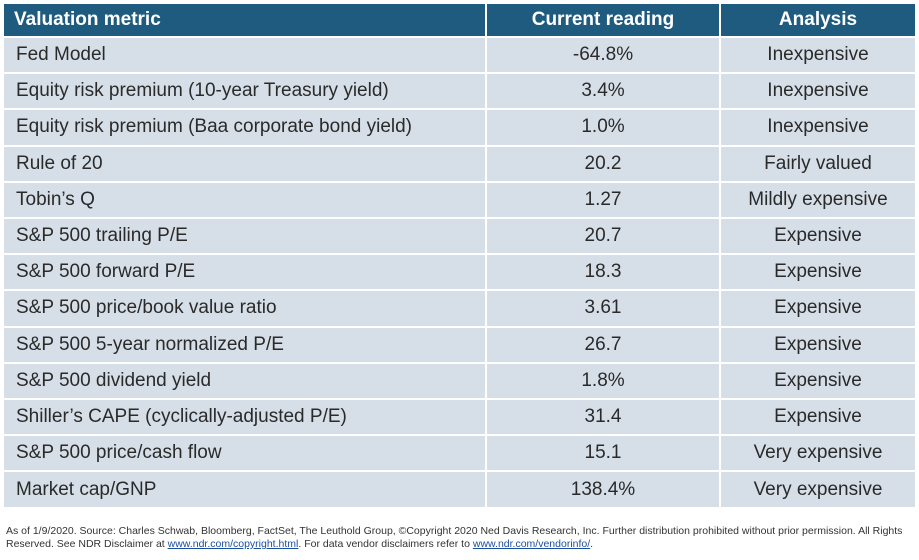 This screenshot has width=919, height=560. I want to click on metric-cell: S&P 500 dividend yield, so click(245, 380).